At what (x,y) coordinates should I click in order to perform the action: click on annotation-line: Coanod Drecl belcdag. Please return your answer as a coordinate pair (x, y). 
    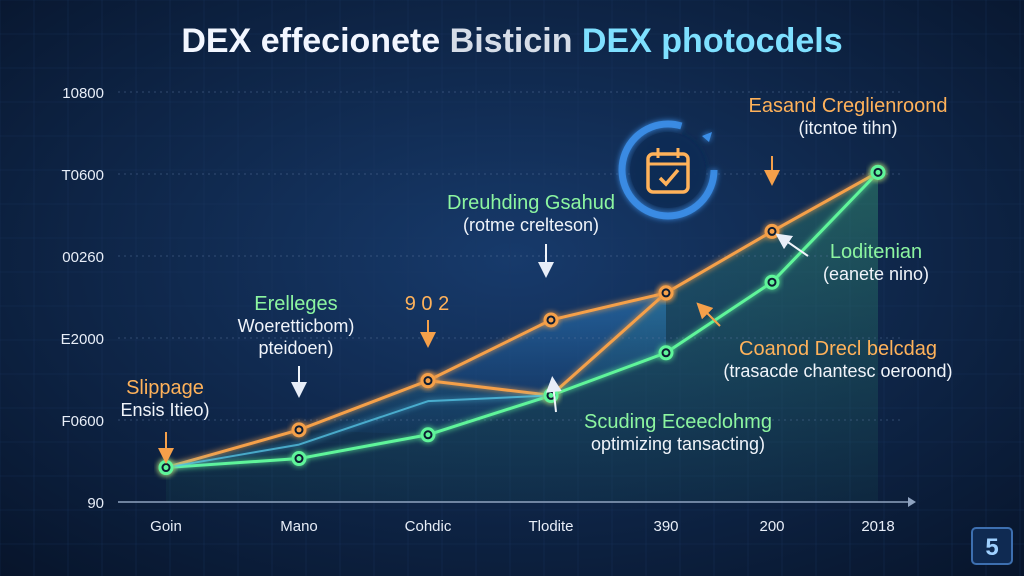
    Looking at the image, I should click on (838, 349).